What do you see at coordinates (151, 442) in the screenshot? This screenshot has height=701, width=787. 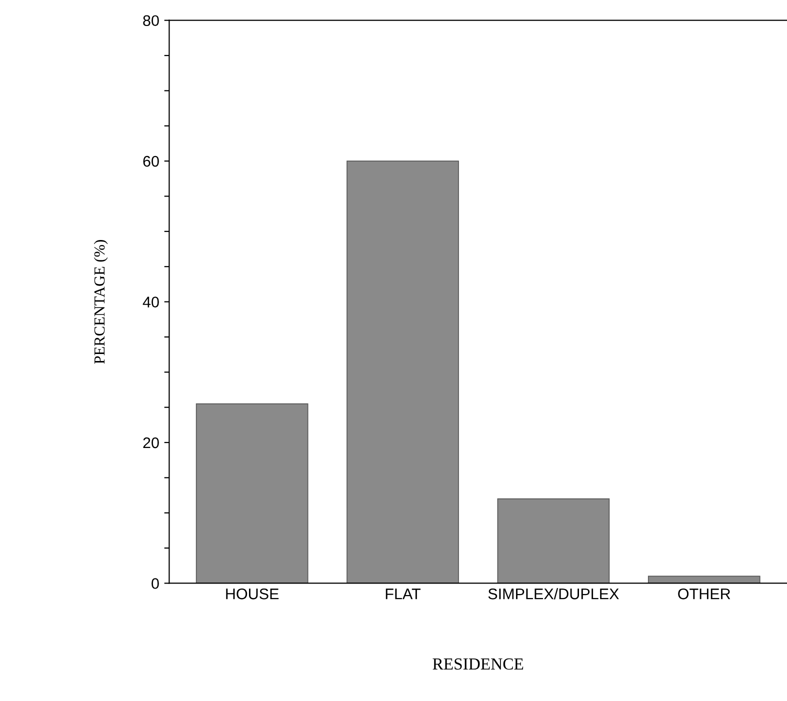 I see `y-tick-label: 20` at bounding box center [151, 442].